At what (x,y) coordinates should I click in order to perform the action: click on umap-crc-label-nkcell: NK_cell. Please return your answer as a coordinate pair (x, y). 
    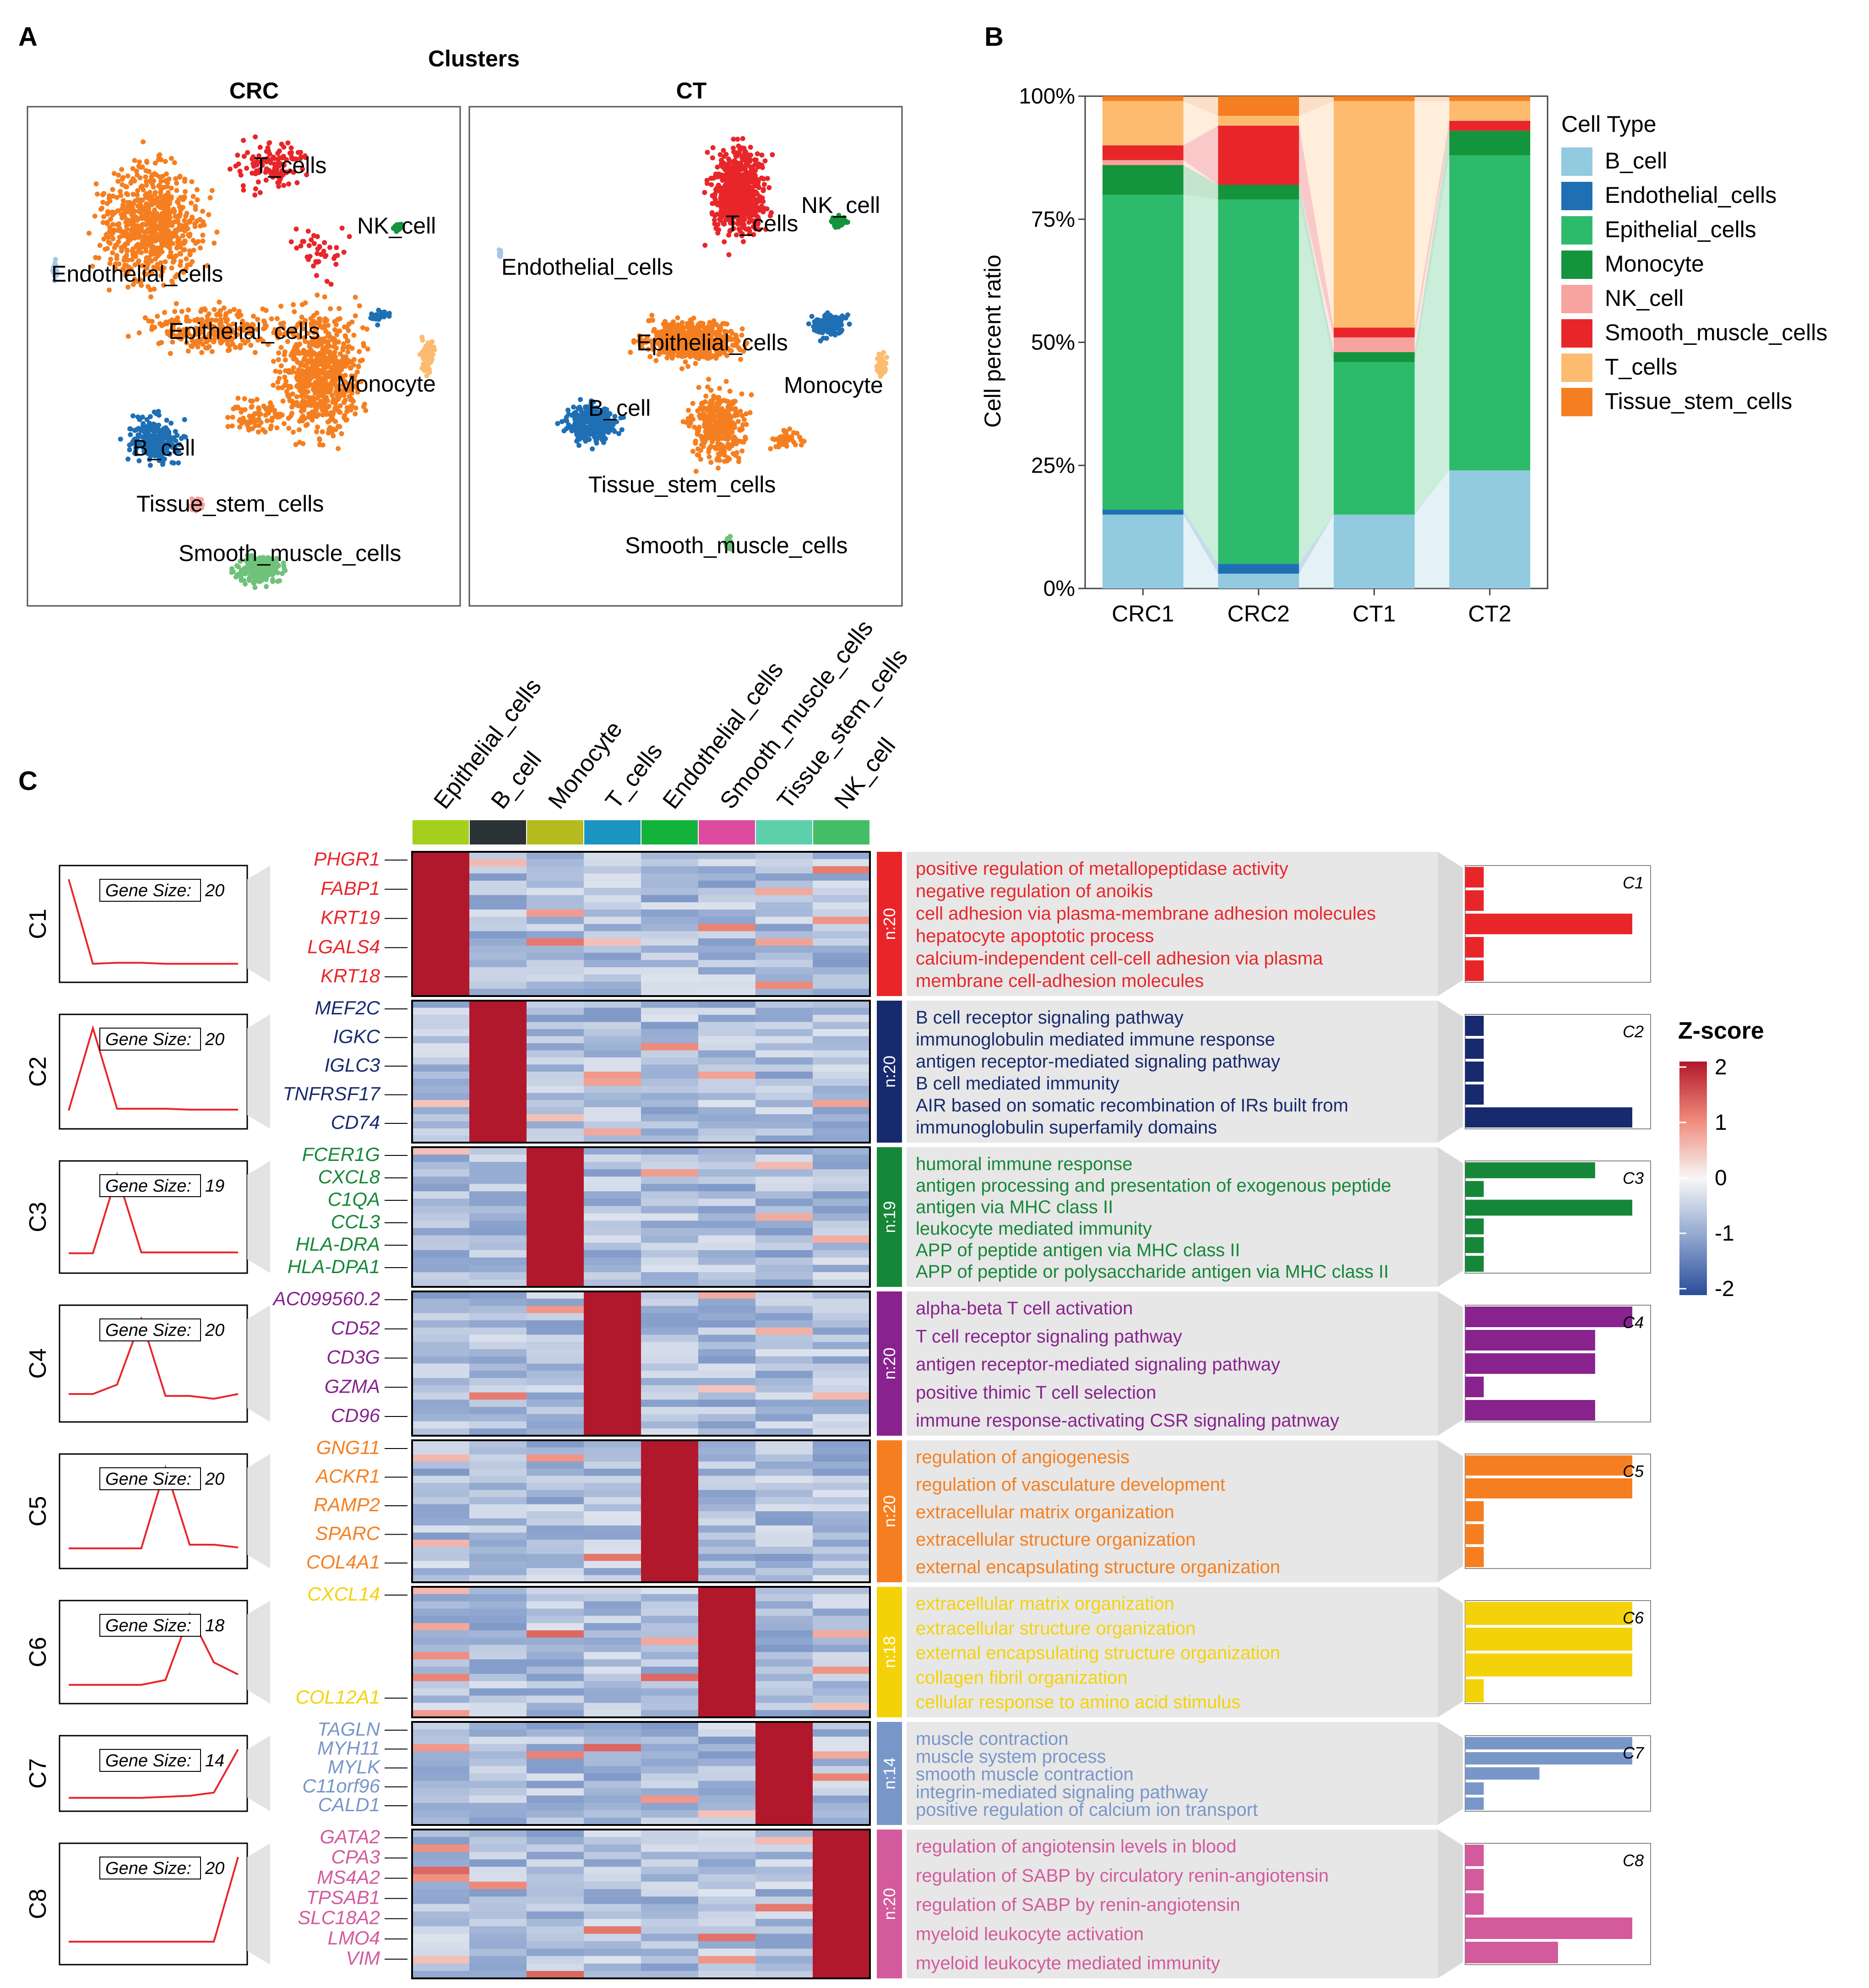
    Looking at the image, I should click on (396, 226).